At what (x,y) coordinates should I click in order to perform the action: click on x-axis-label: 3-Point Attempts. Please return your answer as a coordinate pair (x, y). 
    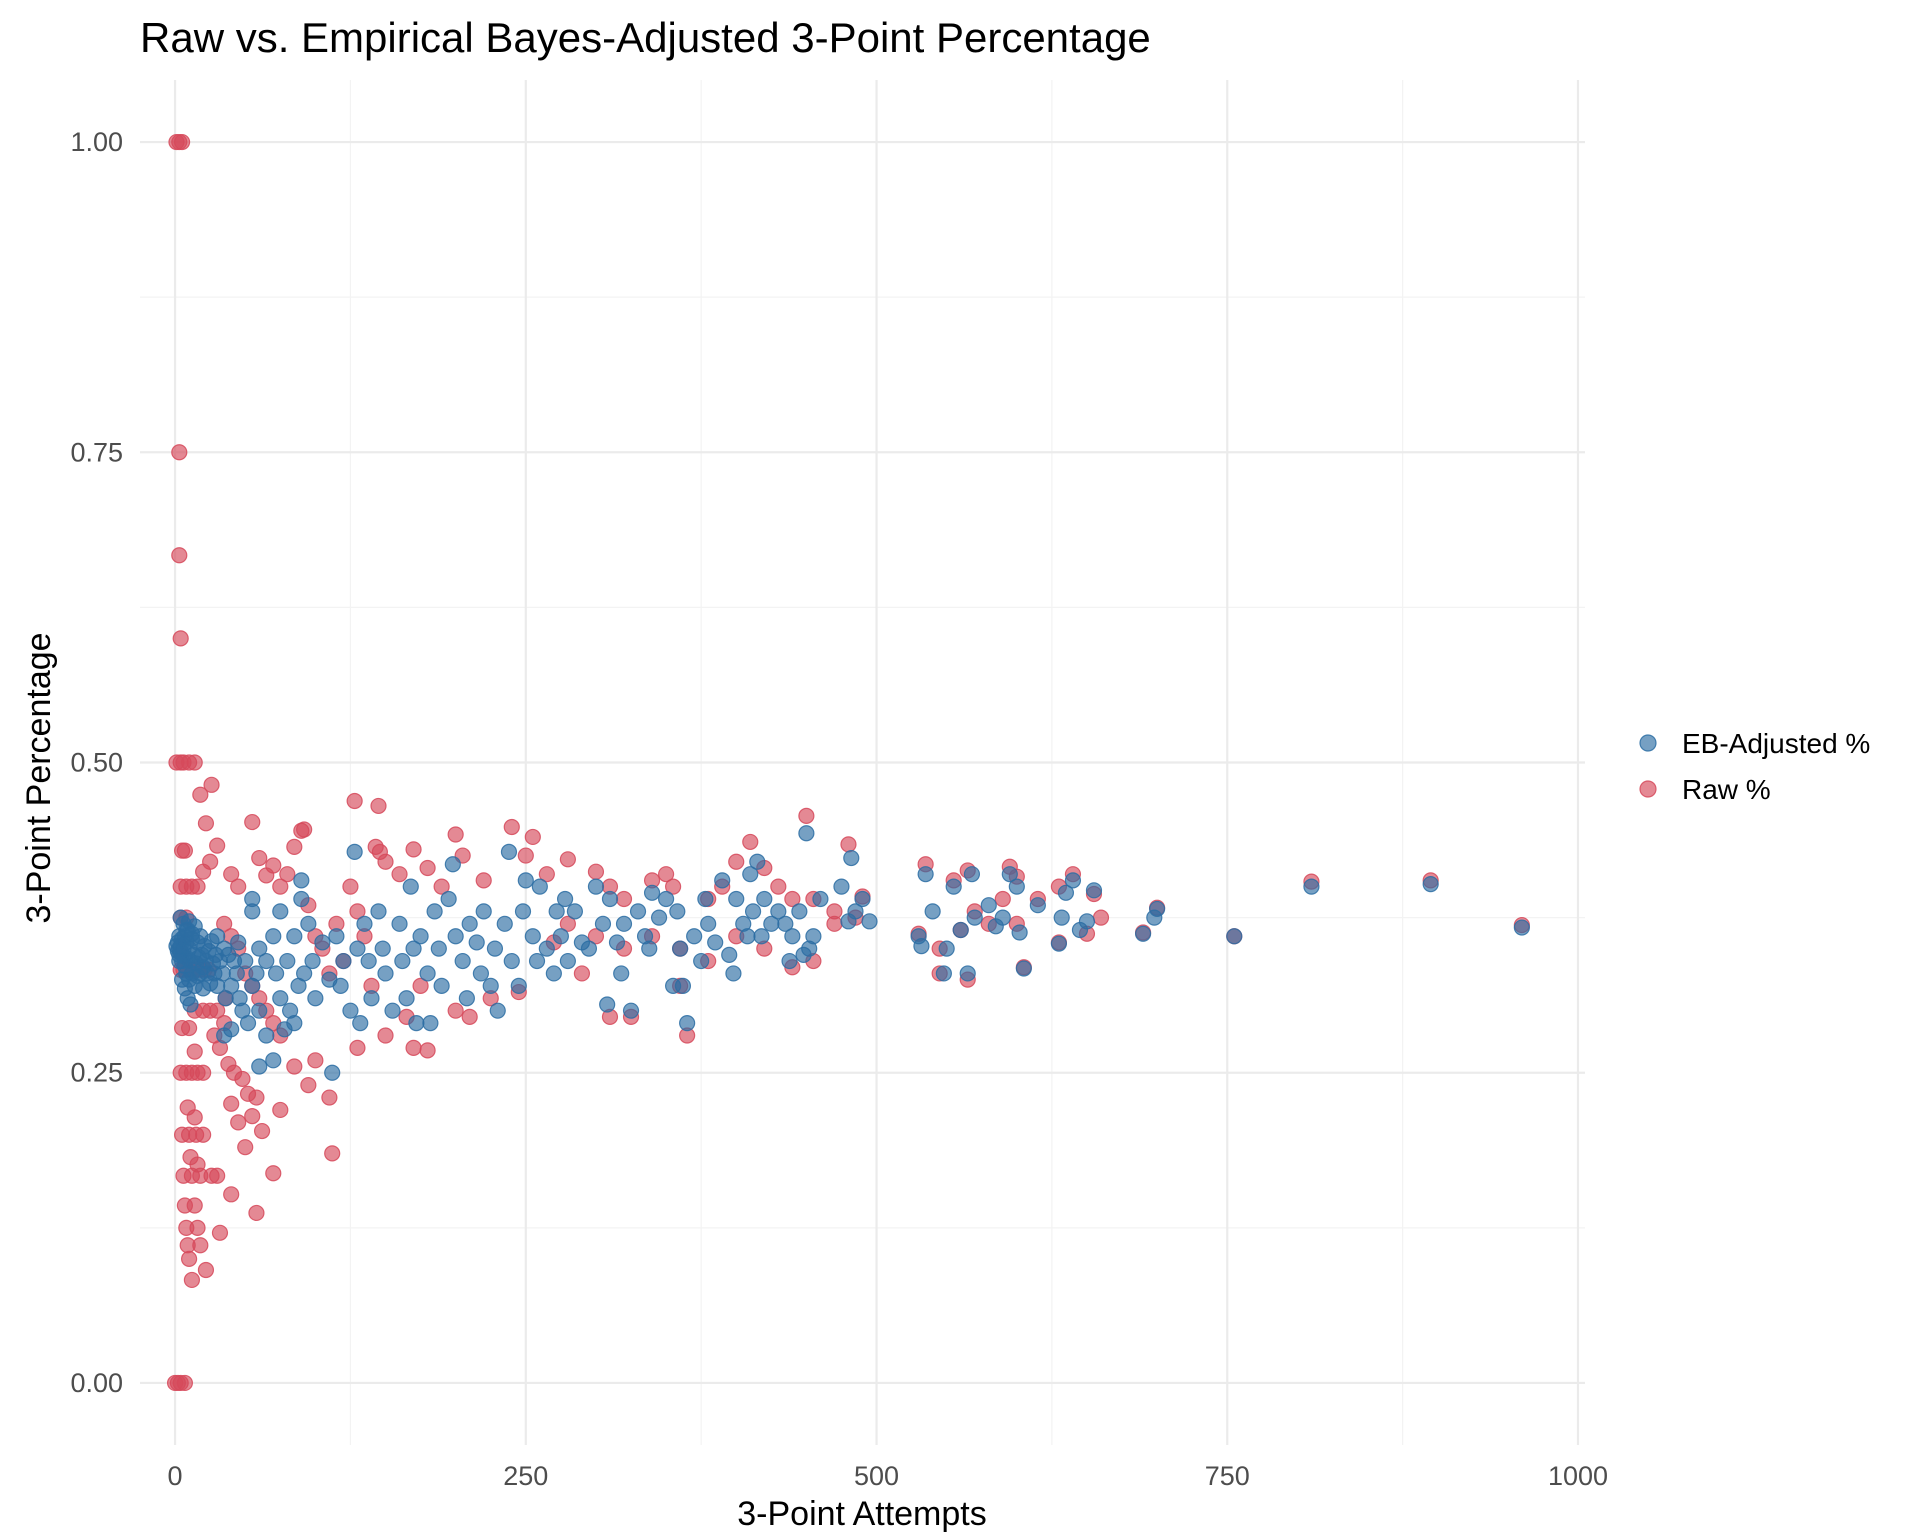
    Looking at the image, I should click on (861, 1514).